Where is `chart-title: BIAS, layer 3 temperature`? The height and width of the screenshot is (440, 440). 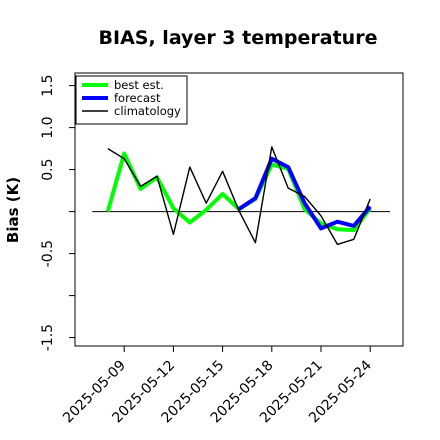 chart-title: BIAS, layer 3 temperature is located at coordinates (238, 38).